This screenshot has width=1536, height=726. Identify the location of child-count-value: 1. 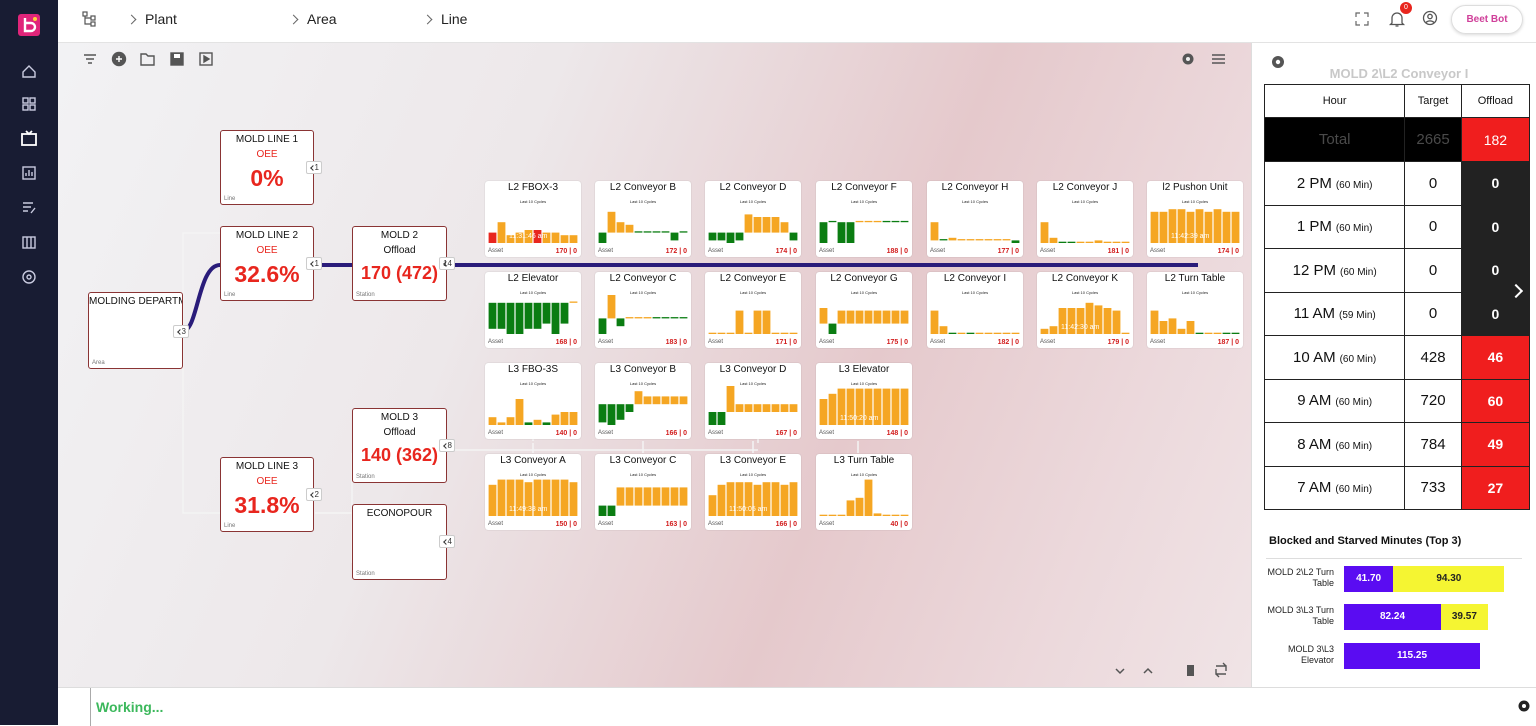
(316, 167).